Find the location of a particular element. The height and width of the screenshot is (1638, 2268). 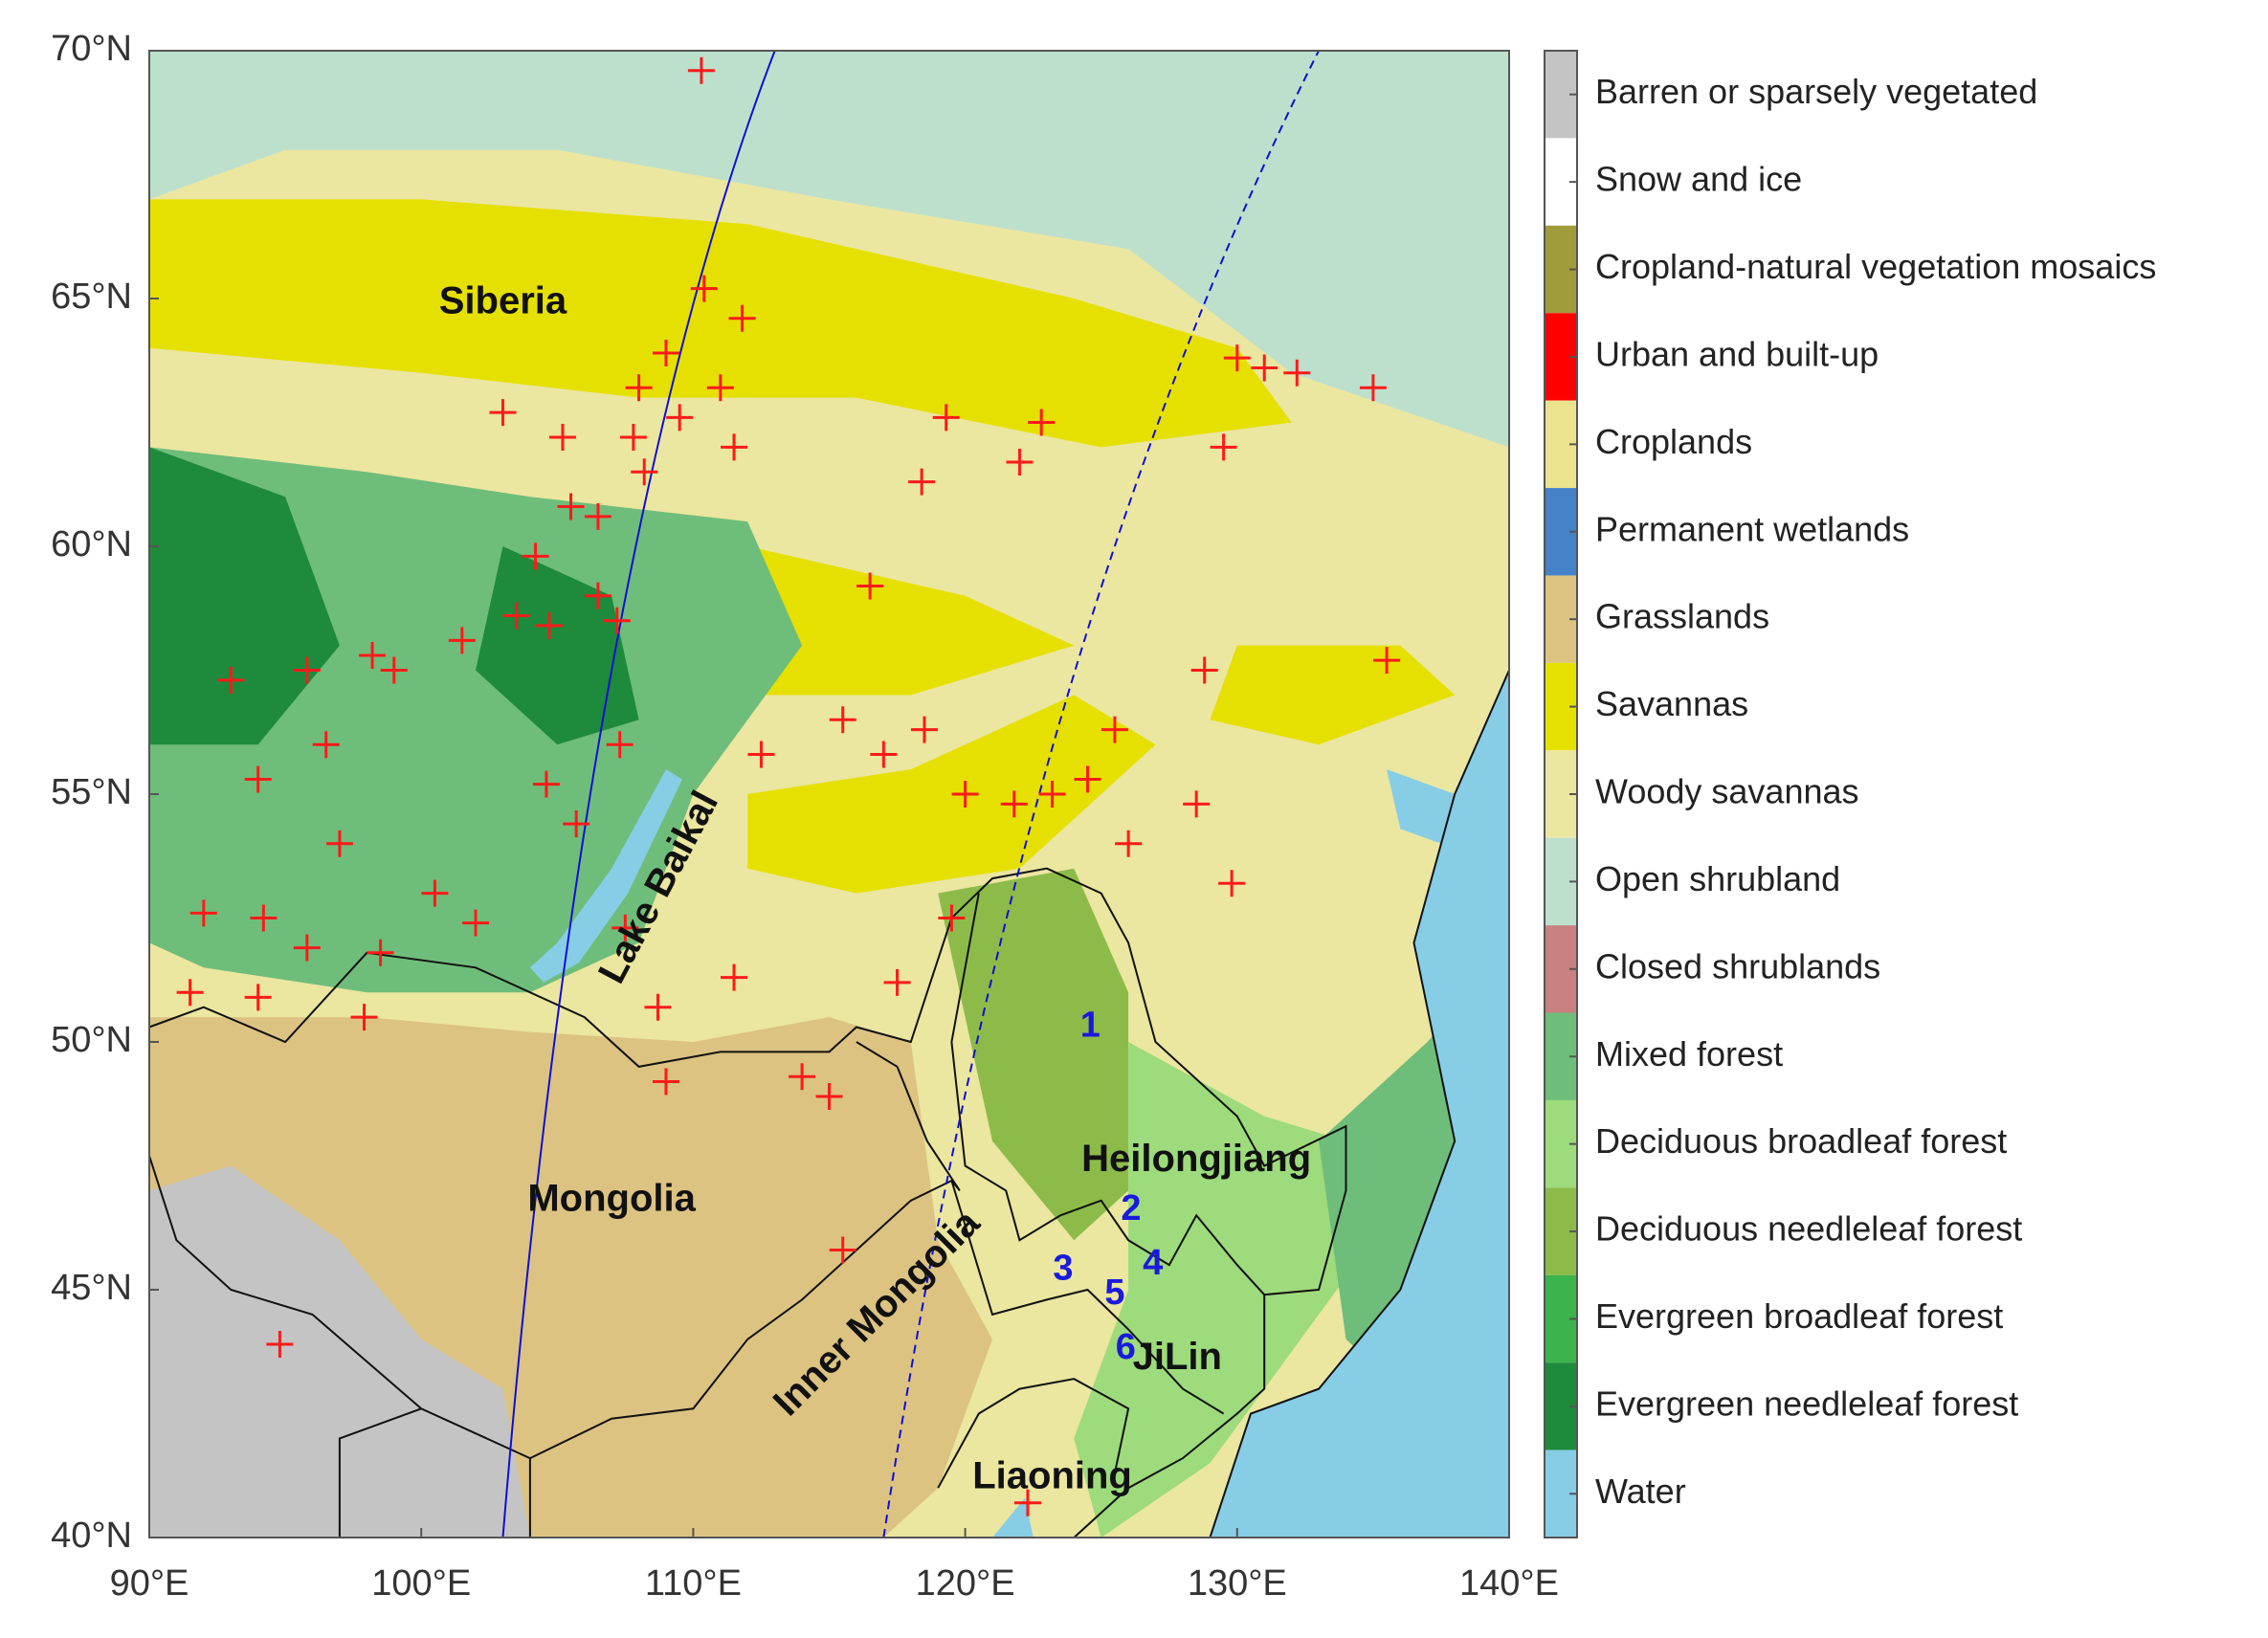

site-number: 1 is located at coordinates (1090, 1025).